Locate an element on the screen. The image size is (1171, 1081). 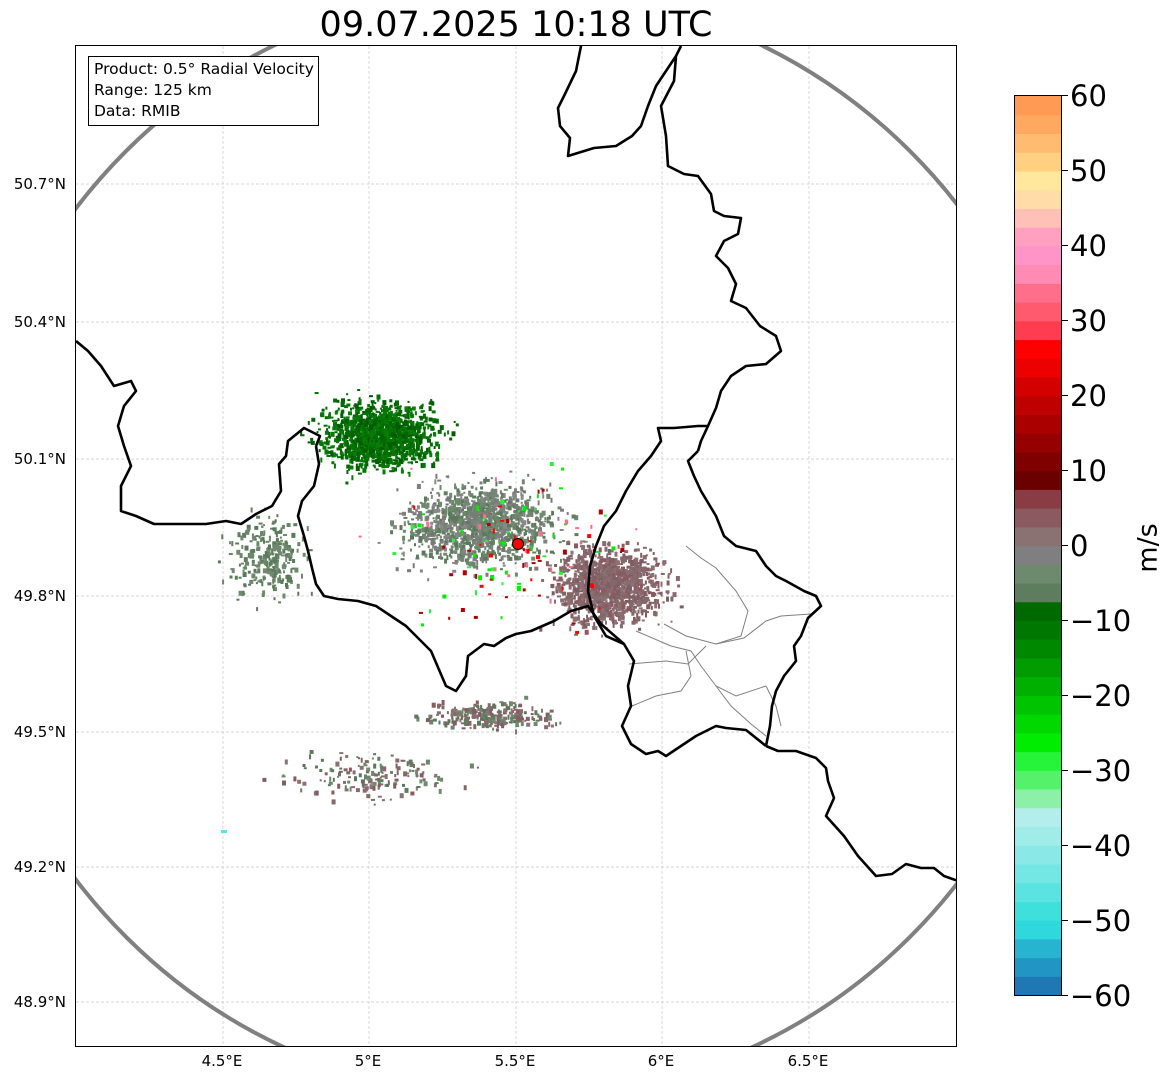
colorbar-tick is located at coordinates (1065, 545).